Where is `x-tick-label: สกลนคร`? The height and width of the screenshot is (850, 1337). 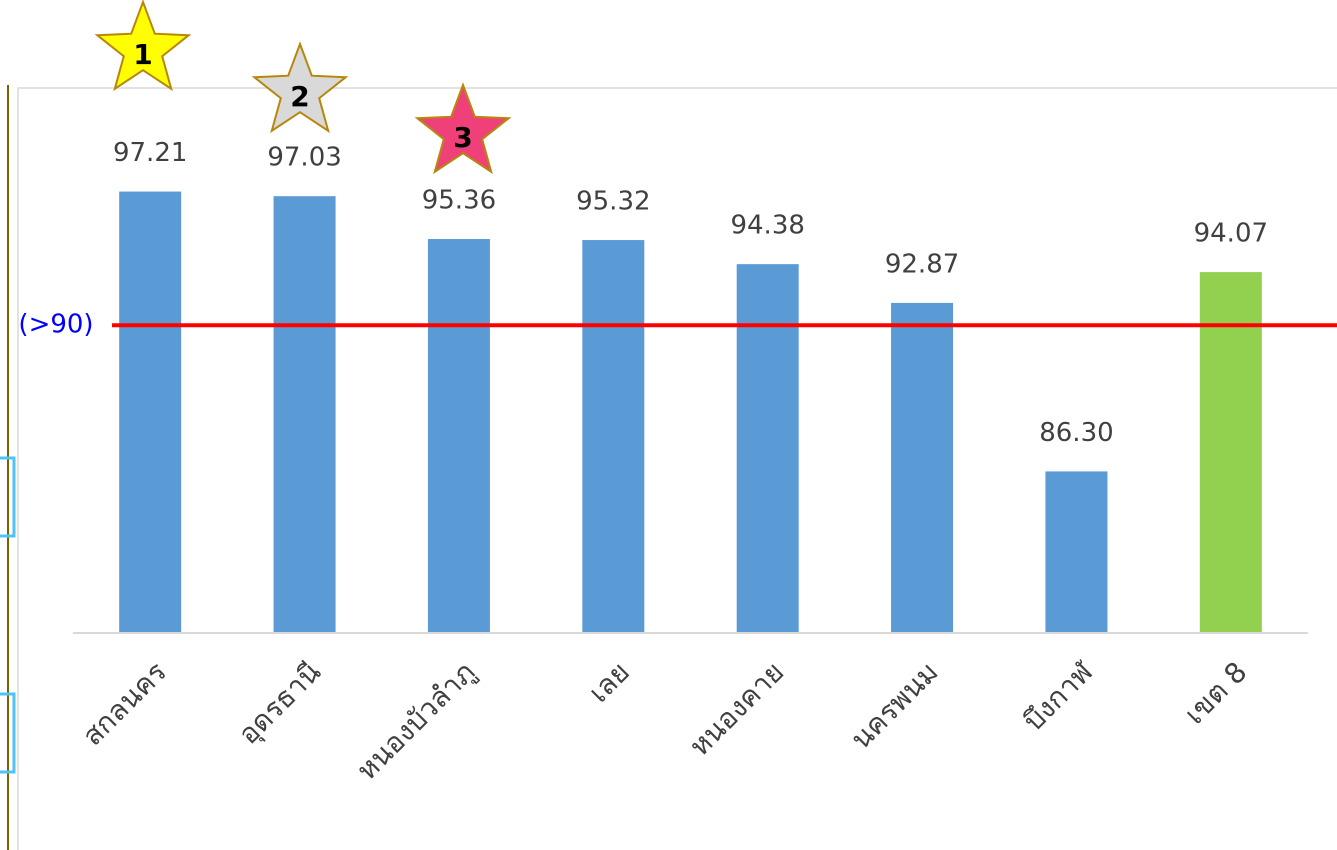
x-tick-label: สกลนคร is located at coordinates (124, 703).